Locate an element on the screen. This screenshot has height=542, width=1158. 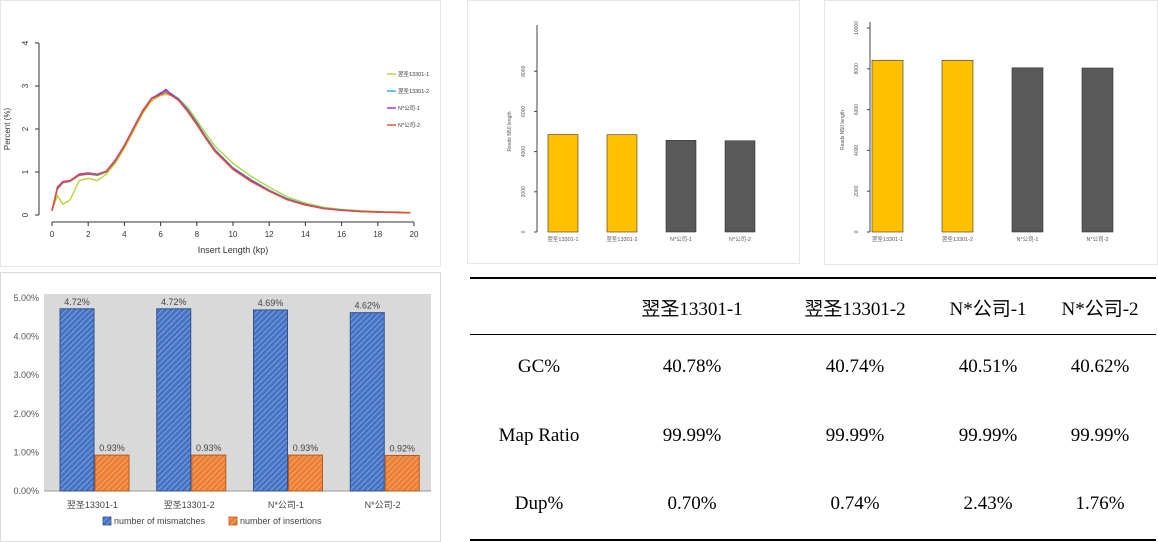
x-tick-label: 0 is located at coordinates (52, 234).